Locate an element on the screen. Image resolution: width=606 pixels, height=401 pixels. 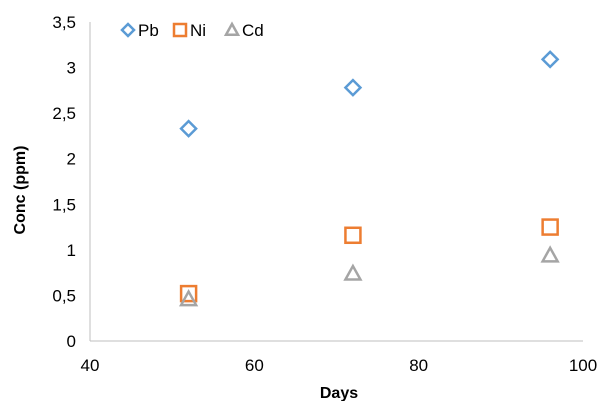
y-tick-label: 1 is located at coordinates (71, 250).